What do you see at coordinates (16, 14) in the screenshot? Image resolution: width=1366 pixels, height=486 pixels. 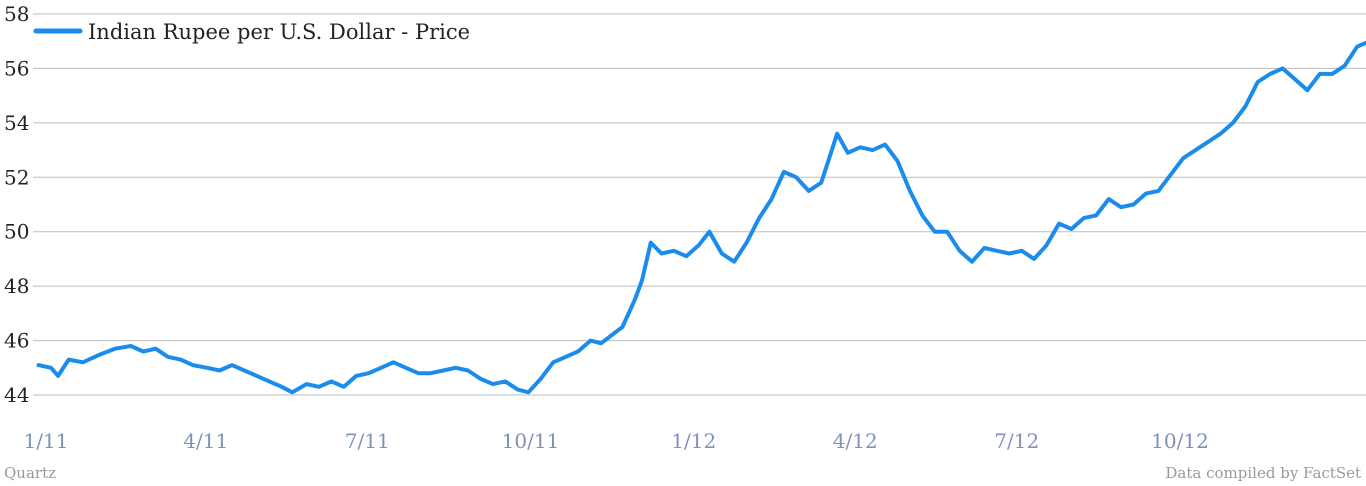 I see `y-tick-label: 58` at bounding box center [16, 14].